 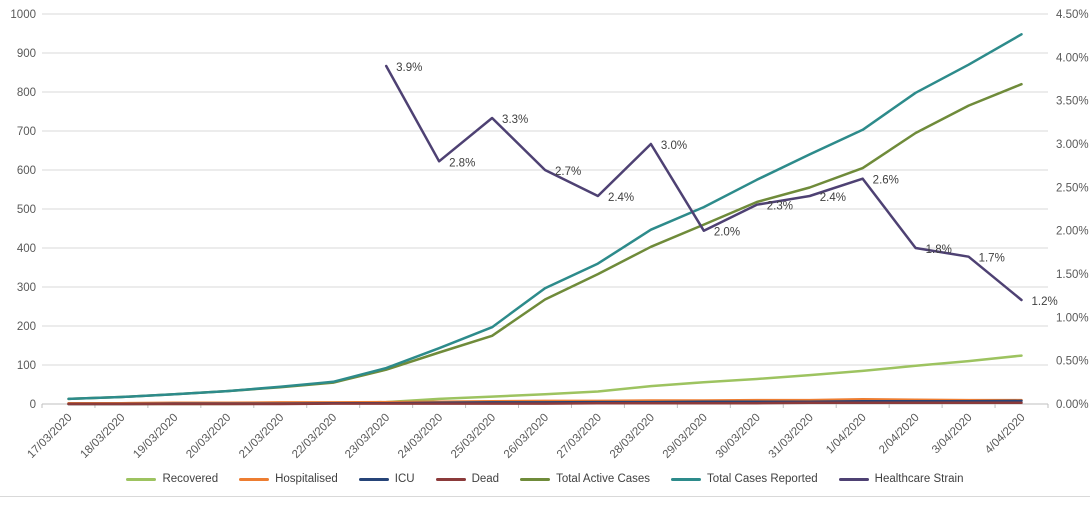 I want to click on right-axis-tick-label: 2.50%, so click(x=1072, y=188).